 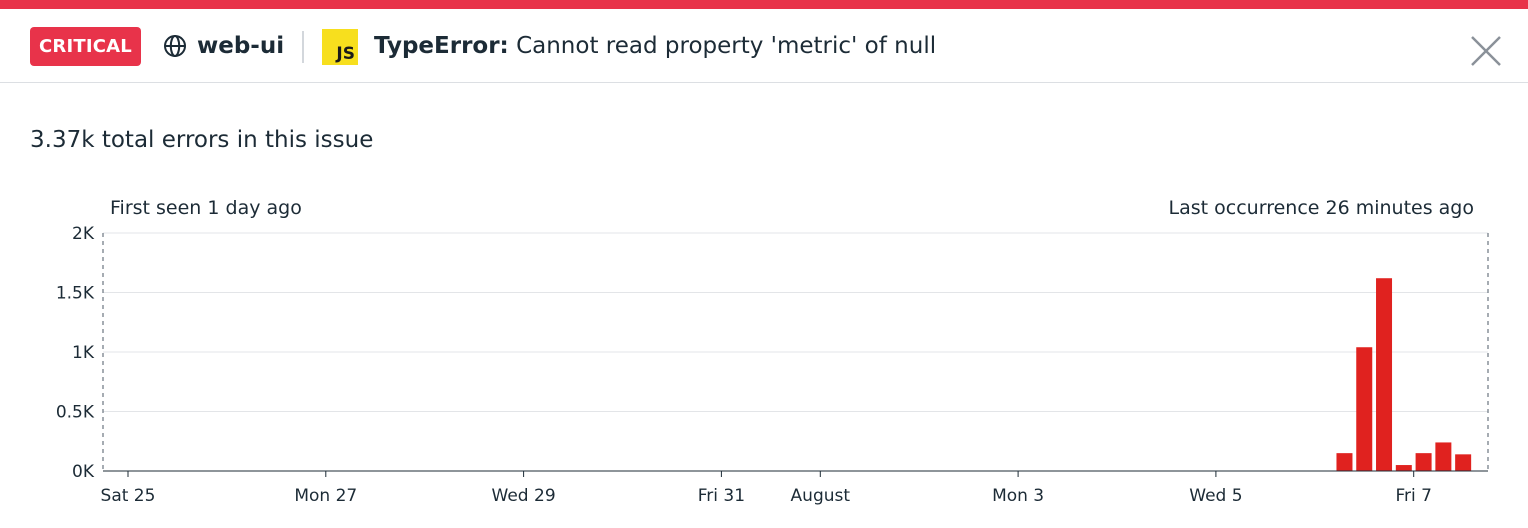 I want to click on x-tick-label: Mon 27, so click(x=325, y=496).